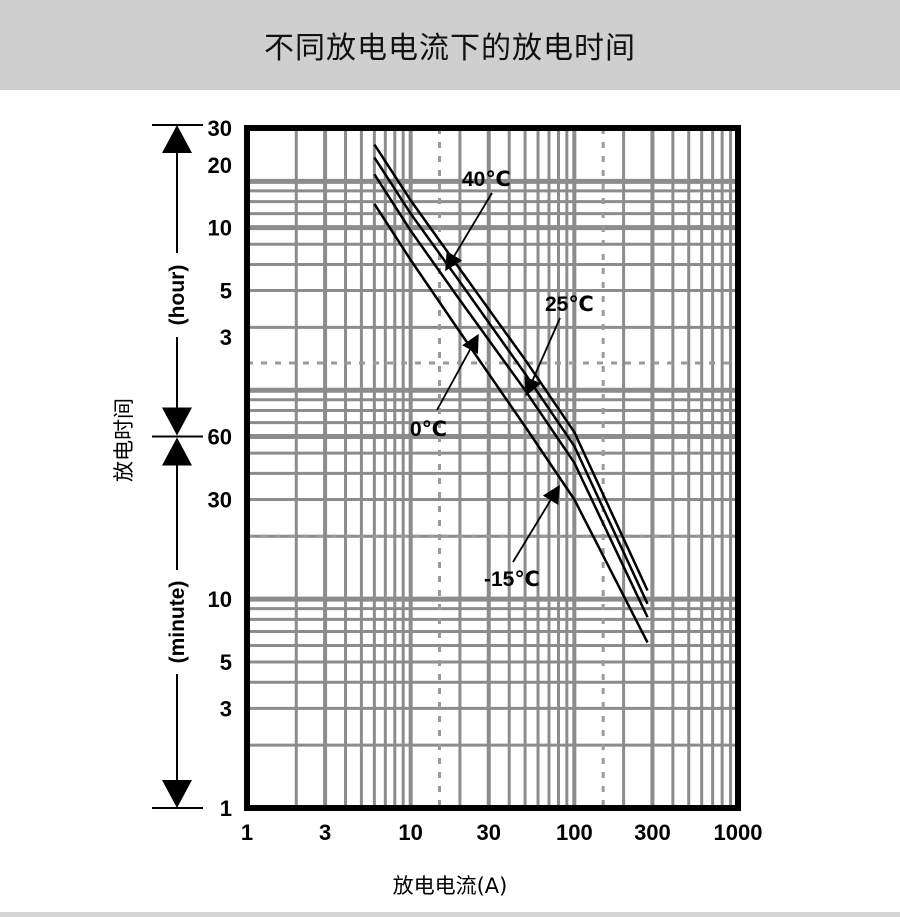  Describe the element at coordinates (450, 48) in the screenshot. I see `page-title: 不同放电电流下的放电时间` at that location.